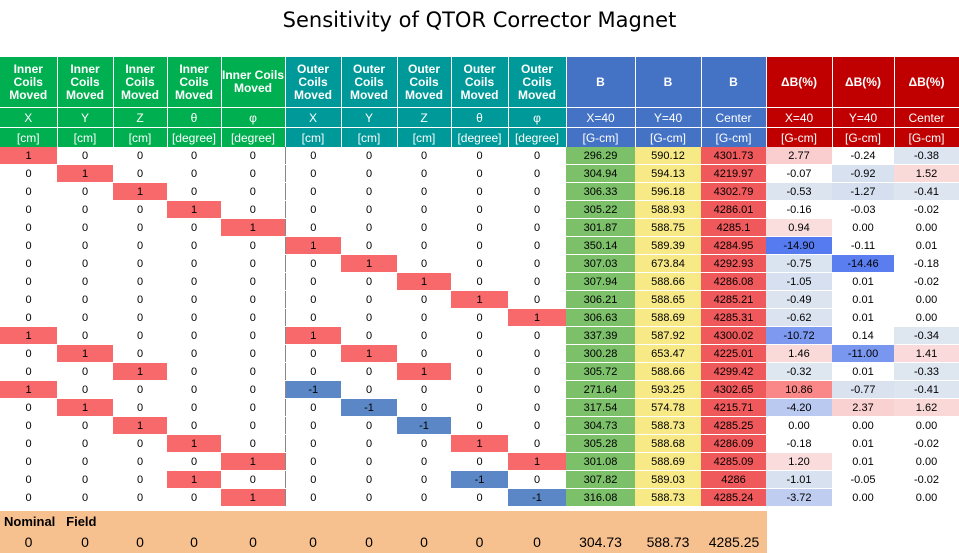 The width and height of the screenshot is (959, 553). Describe the element at coordinates (29, 137) in the screenshot. I see `column-unit-header: [cm]` at that location.